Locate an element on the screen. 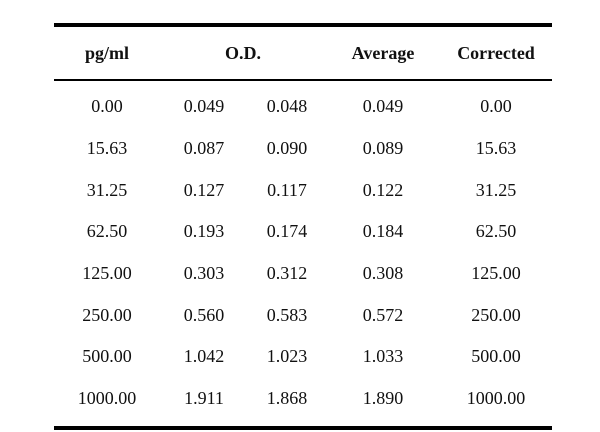 The image size is (600, 432). table-row: 62.50 0.193 0.174 0.184 62.50 is located at coordinates (303, 232).